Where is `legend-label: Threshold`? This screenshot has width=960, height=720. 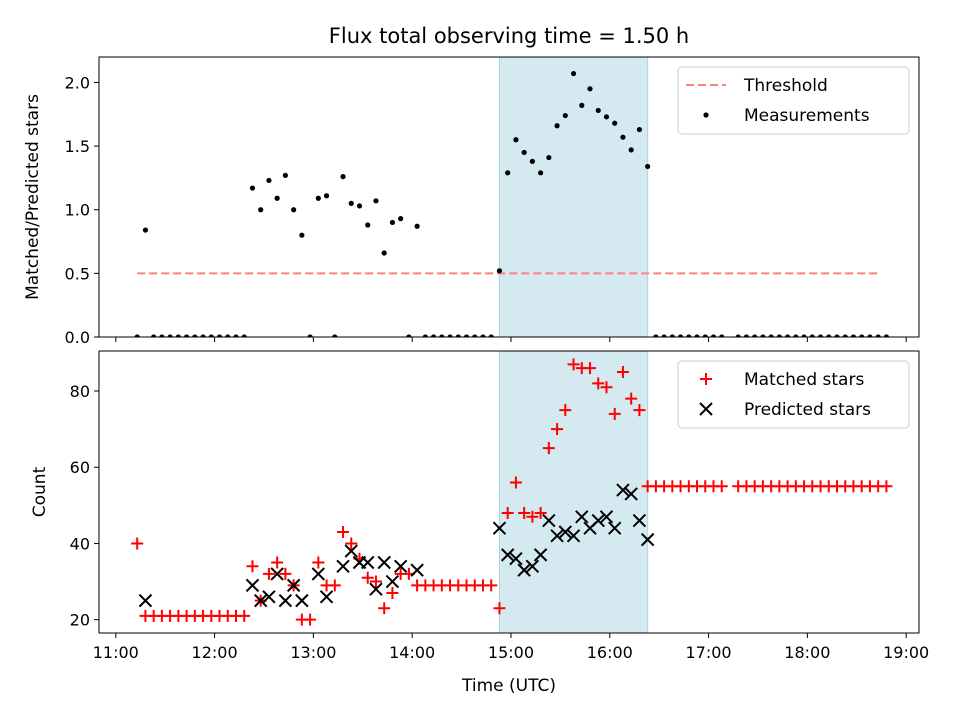
legend-label: Threshold is located at coordinates (785, 86).